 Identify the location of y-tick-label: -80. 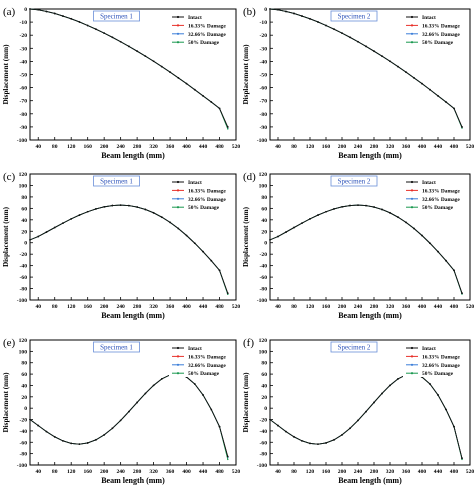
(264, 115).